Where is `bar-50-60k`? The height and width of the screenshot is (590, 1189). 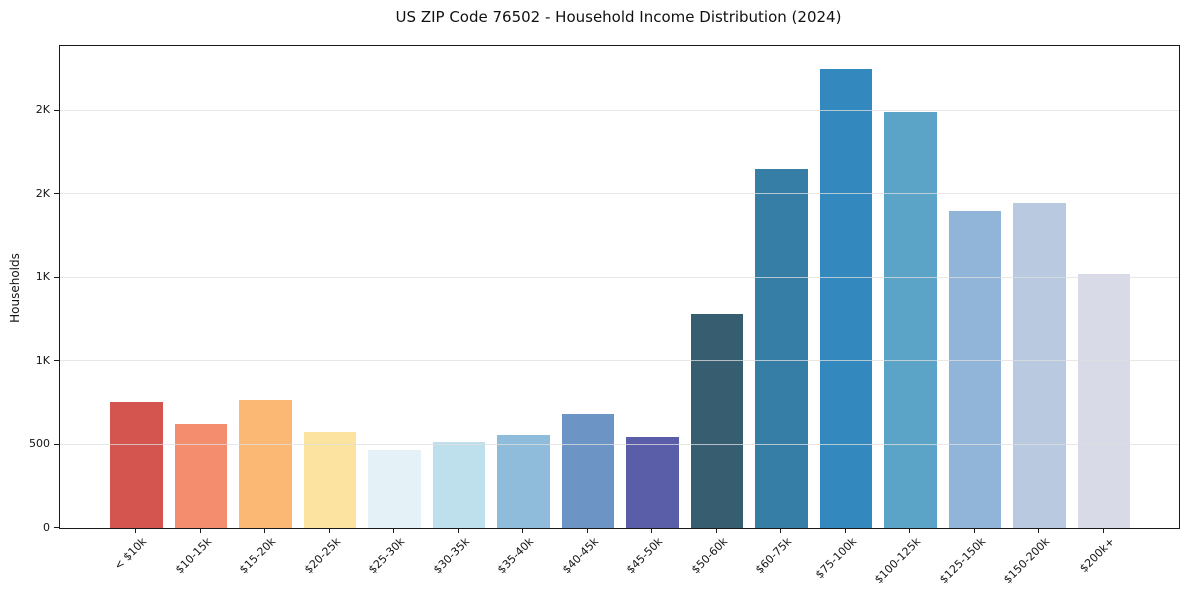
bar-50-60k is located at coordinates (717, 421).